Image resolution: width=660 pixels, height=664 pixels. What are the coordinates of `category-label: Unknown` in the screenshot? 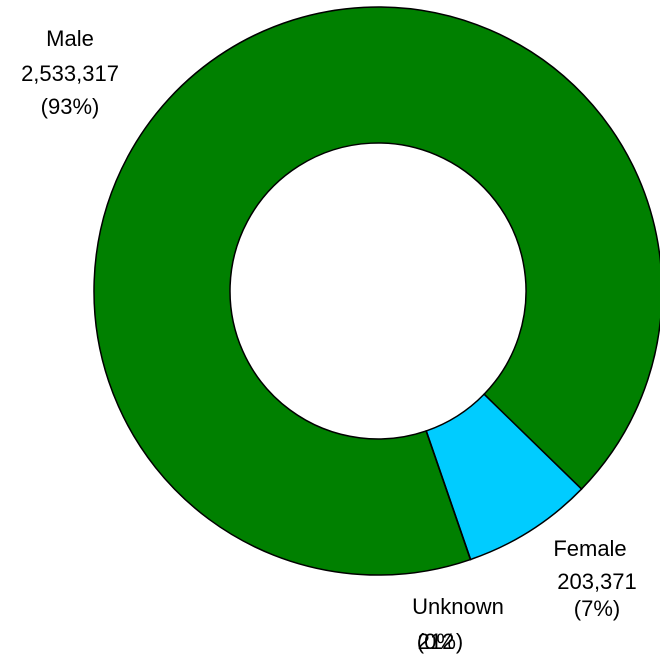 It's located at (458, 606).